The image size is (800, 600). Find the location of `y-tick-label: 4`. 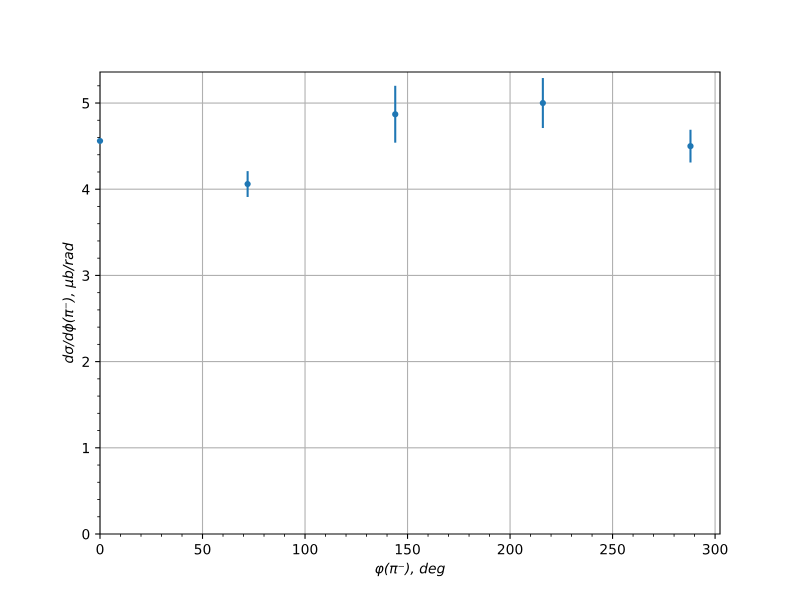

y-tick-label: 4 is located at coordinates (86, 189).